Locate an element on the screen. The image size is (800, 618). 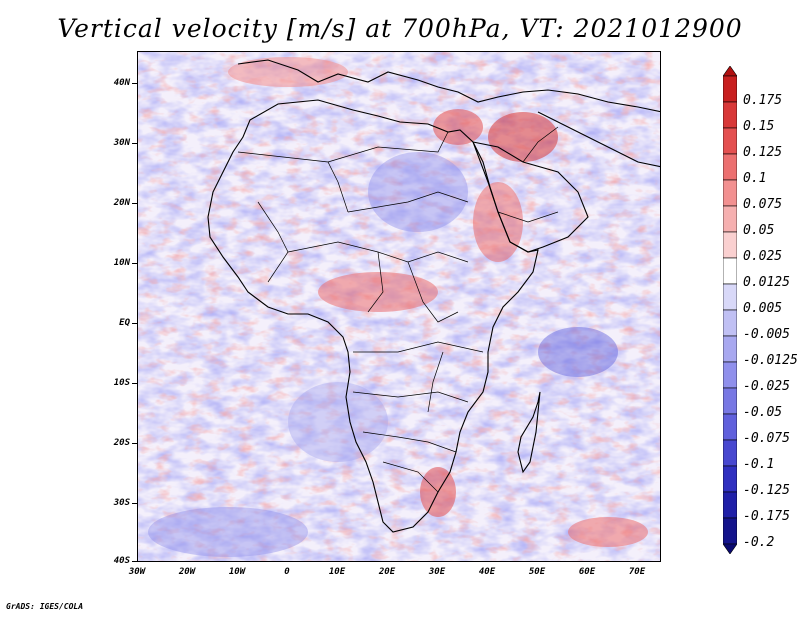
lon-label: 20E is located at coordinates (387, 572).